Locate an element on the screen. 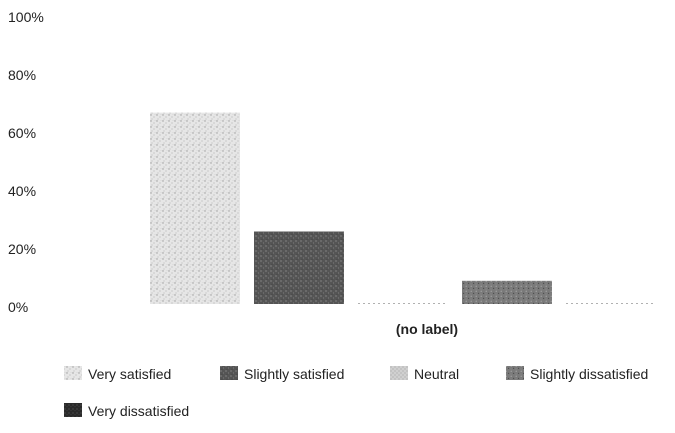  y-tick-label: 80% is located at coordinates (22, 75).